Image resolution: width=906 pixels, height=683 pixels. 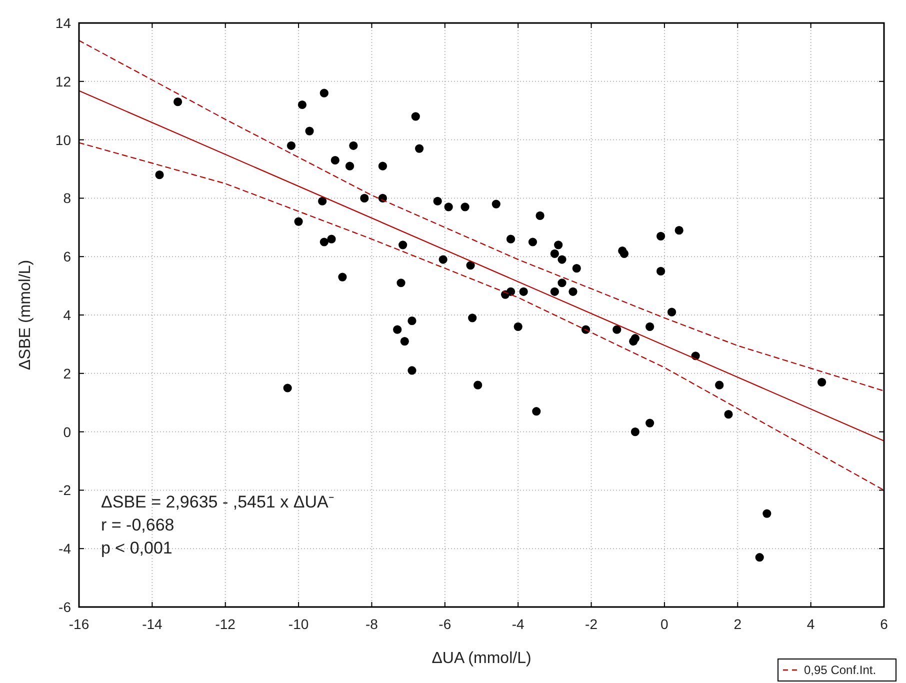 I want to click on x-tick-label: 0, so click(x=664, y=624).